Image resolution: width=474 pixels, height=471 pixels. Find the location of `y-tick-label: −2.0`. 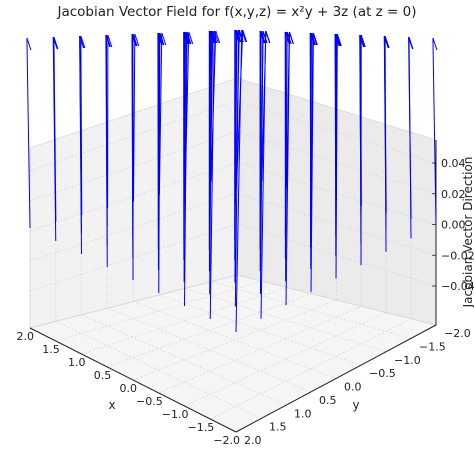

y-tick-label: −2.0 is located at coordinates (457, 333).